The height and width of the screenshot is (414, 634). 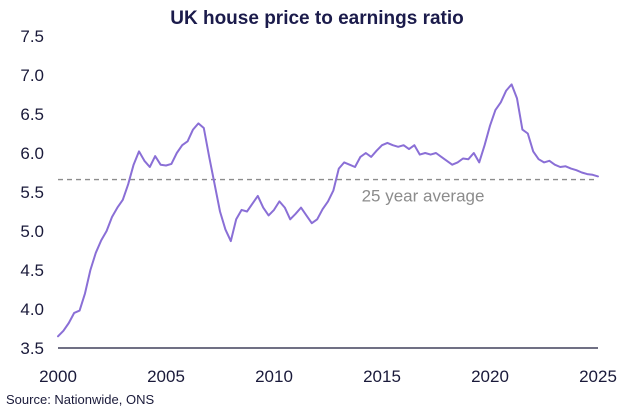 I want to click on x-tick-label: 2010, so click(x=274, y=376).